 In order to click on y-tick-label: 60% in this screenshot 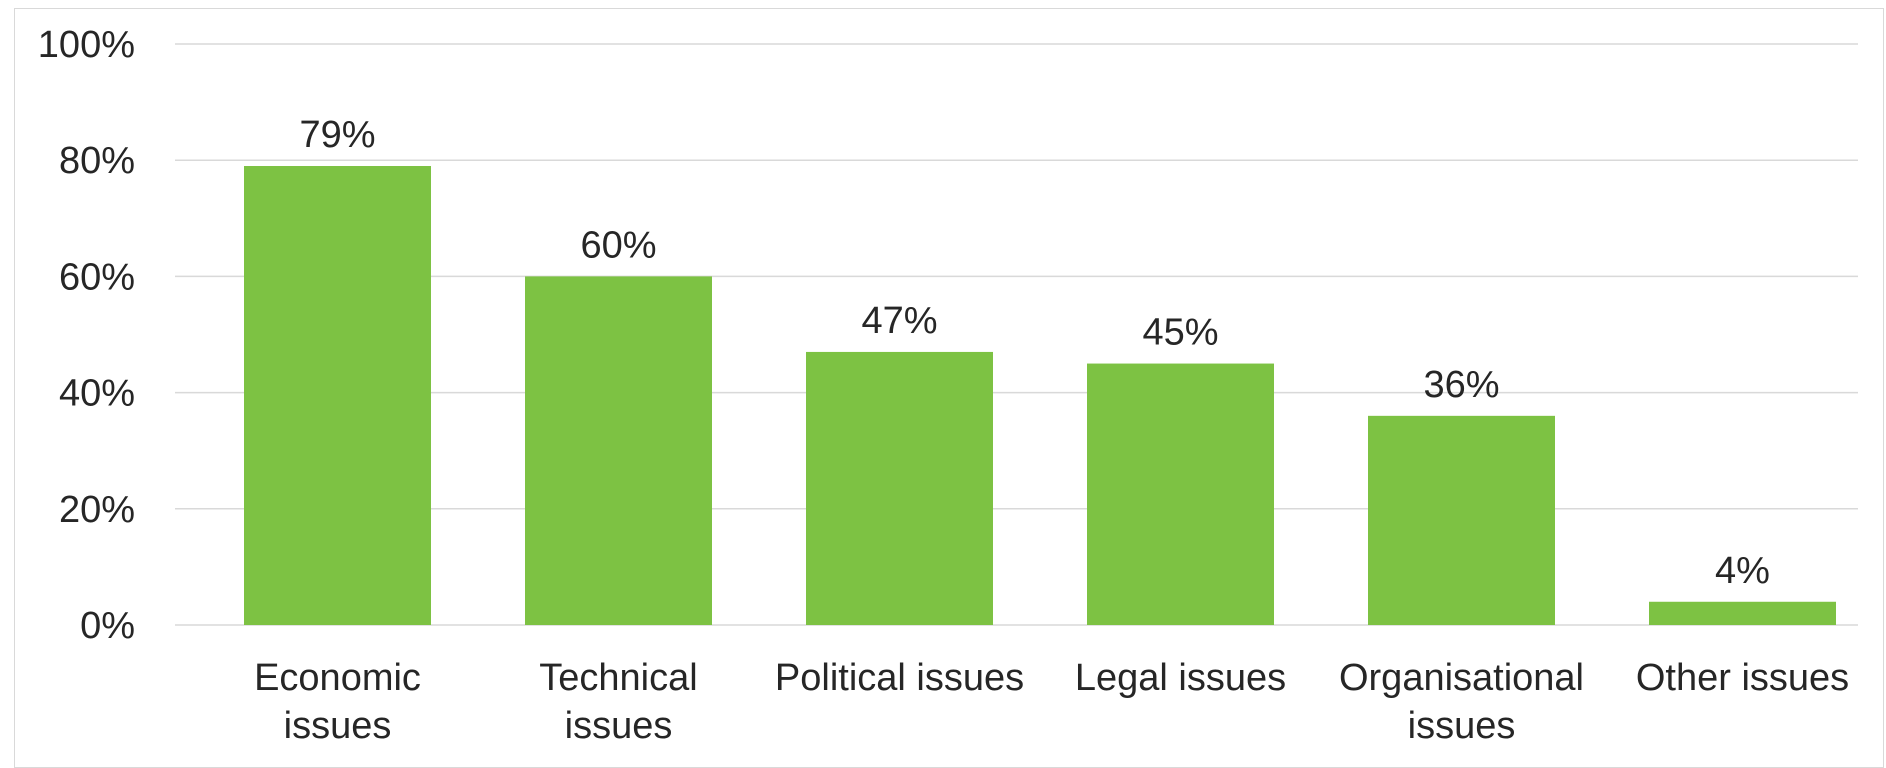, I will do `click(97, 277)`.